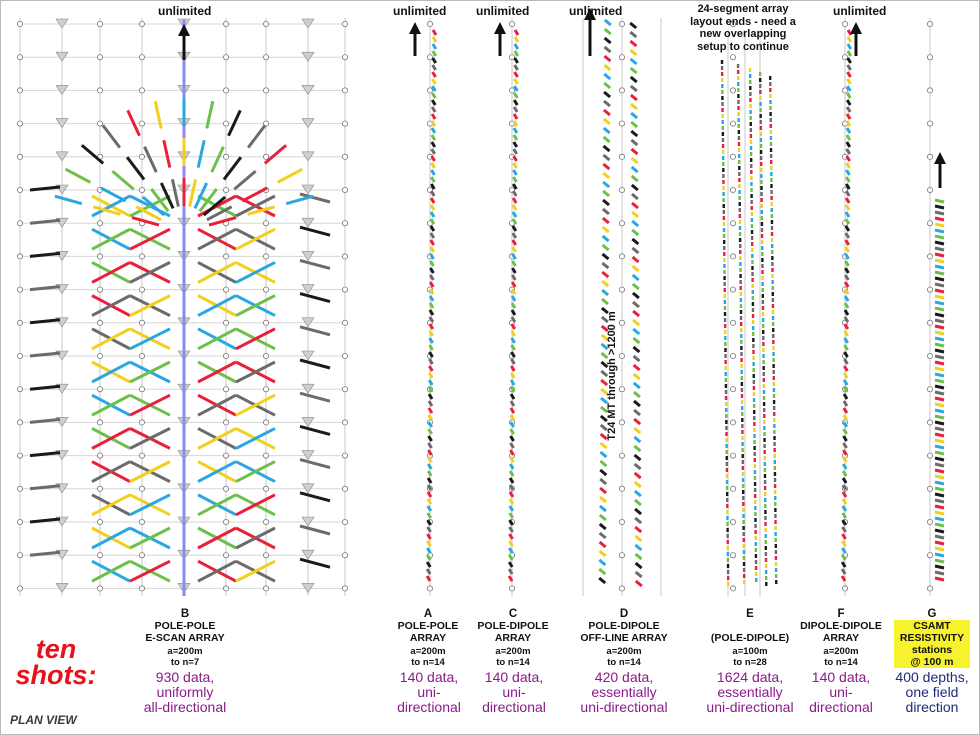 The image size is (980, 735). I want to click on array-depth: to n=7, so click(185, 662).